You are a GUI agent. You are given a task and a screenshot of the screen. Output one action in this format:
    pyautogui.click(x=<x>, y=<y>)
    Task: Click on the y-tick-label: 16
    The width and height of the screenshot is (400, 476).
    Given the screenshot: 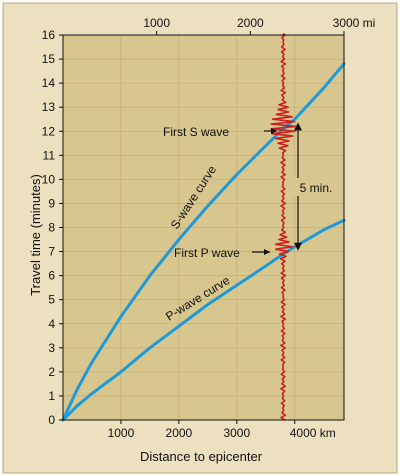 What is the action you would take?
    pyautogui.click(x=49, y=35)
    